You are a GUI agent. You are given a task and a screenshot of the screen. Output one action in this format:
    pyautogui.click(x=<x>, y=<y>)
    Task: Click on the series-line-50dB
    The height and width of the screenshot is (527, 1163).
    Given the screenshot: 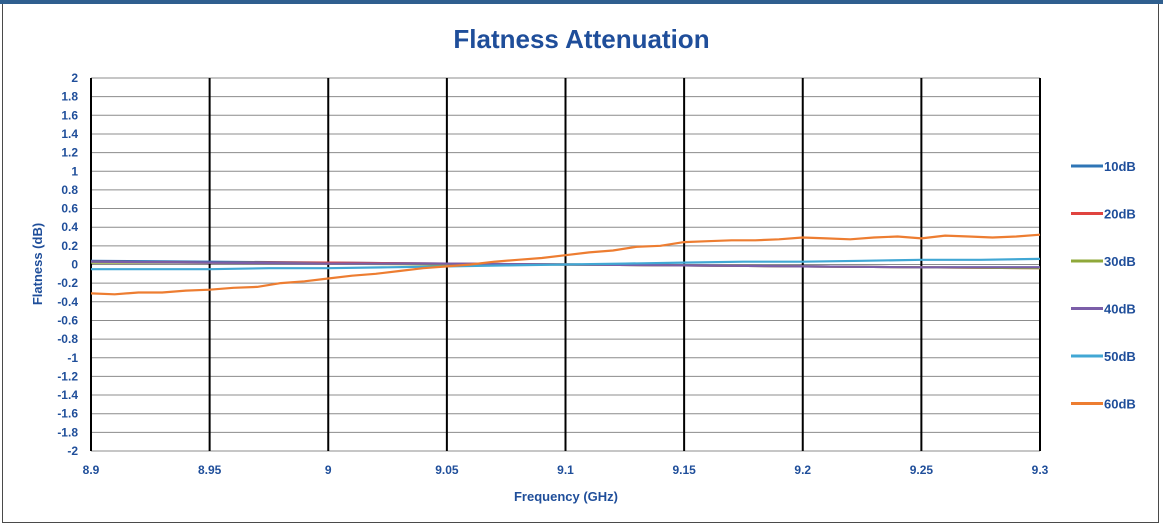 What is the action you would take?
    pyautogui.click(x=566, y=264)
    